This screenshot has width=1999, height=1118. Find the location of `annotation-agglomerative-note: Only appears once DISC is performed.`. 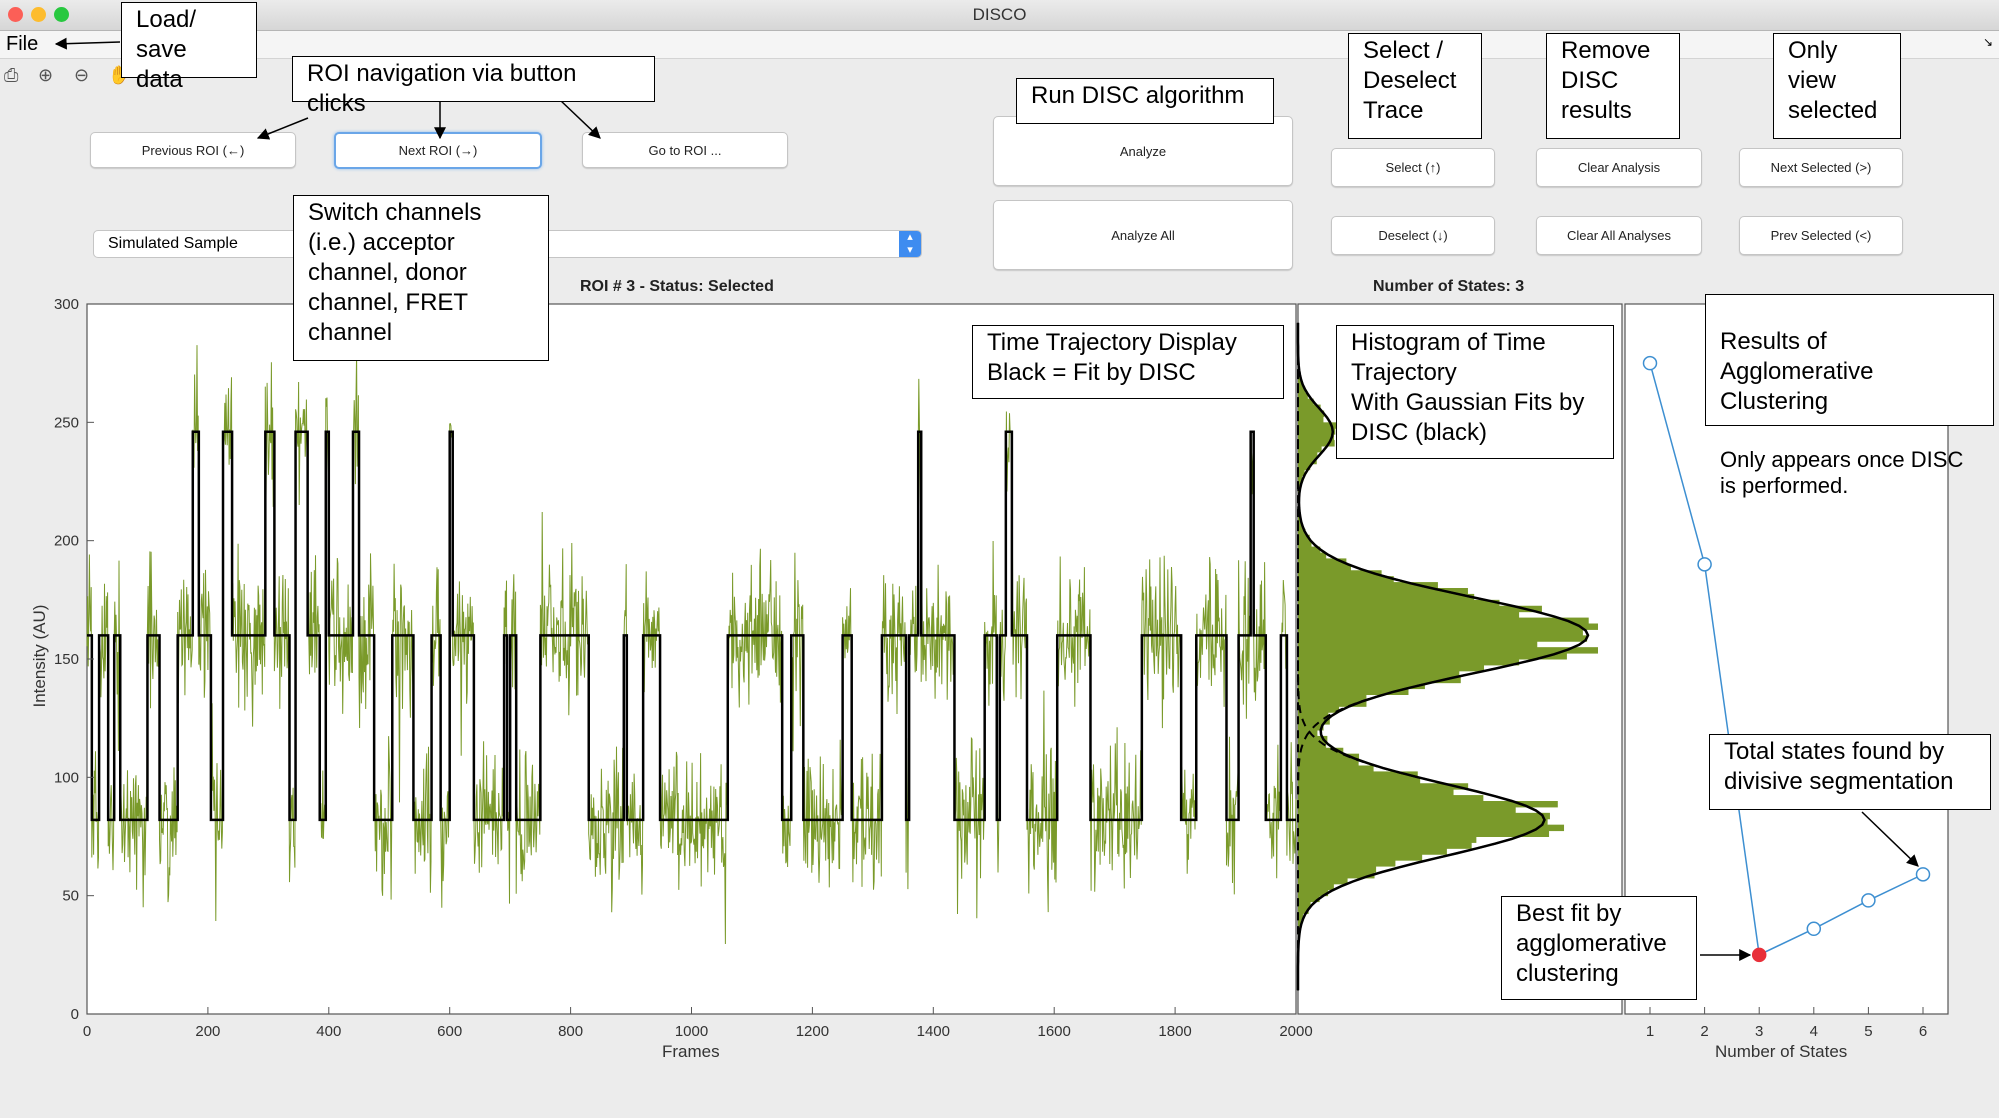

annotation-agglomerative-note: Only appears once DISC is performed. is located at coordinates (1842, 472).